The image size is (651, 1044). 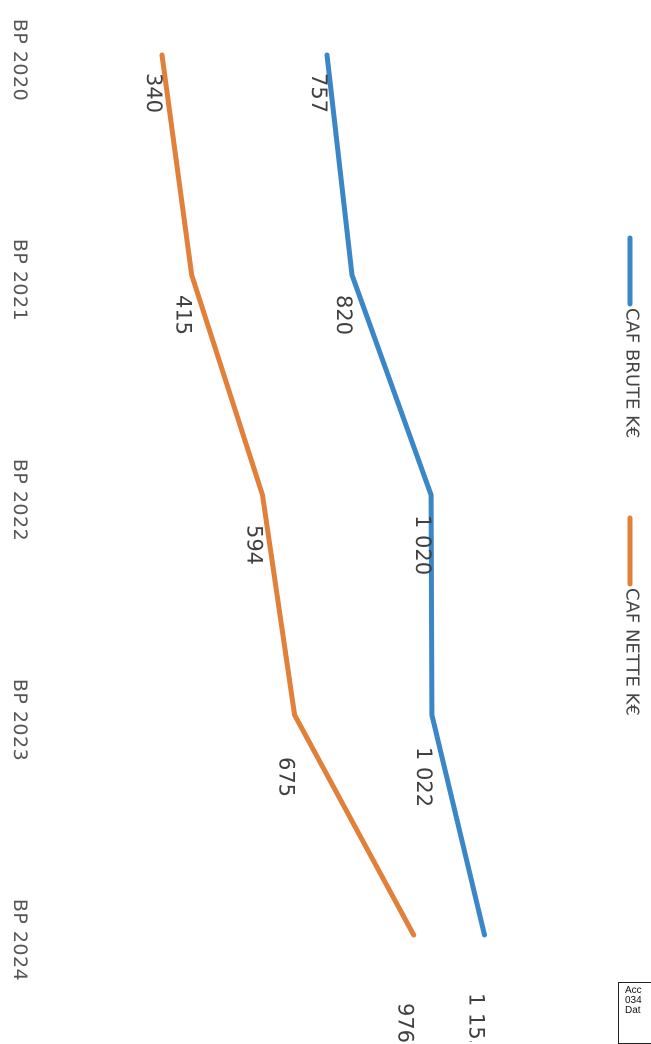 I want to click on receipt-stamp: Acc 034 Dat, so click(x=634, y=1013).